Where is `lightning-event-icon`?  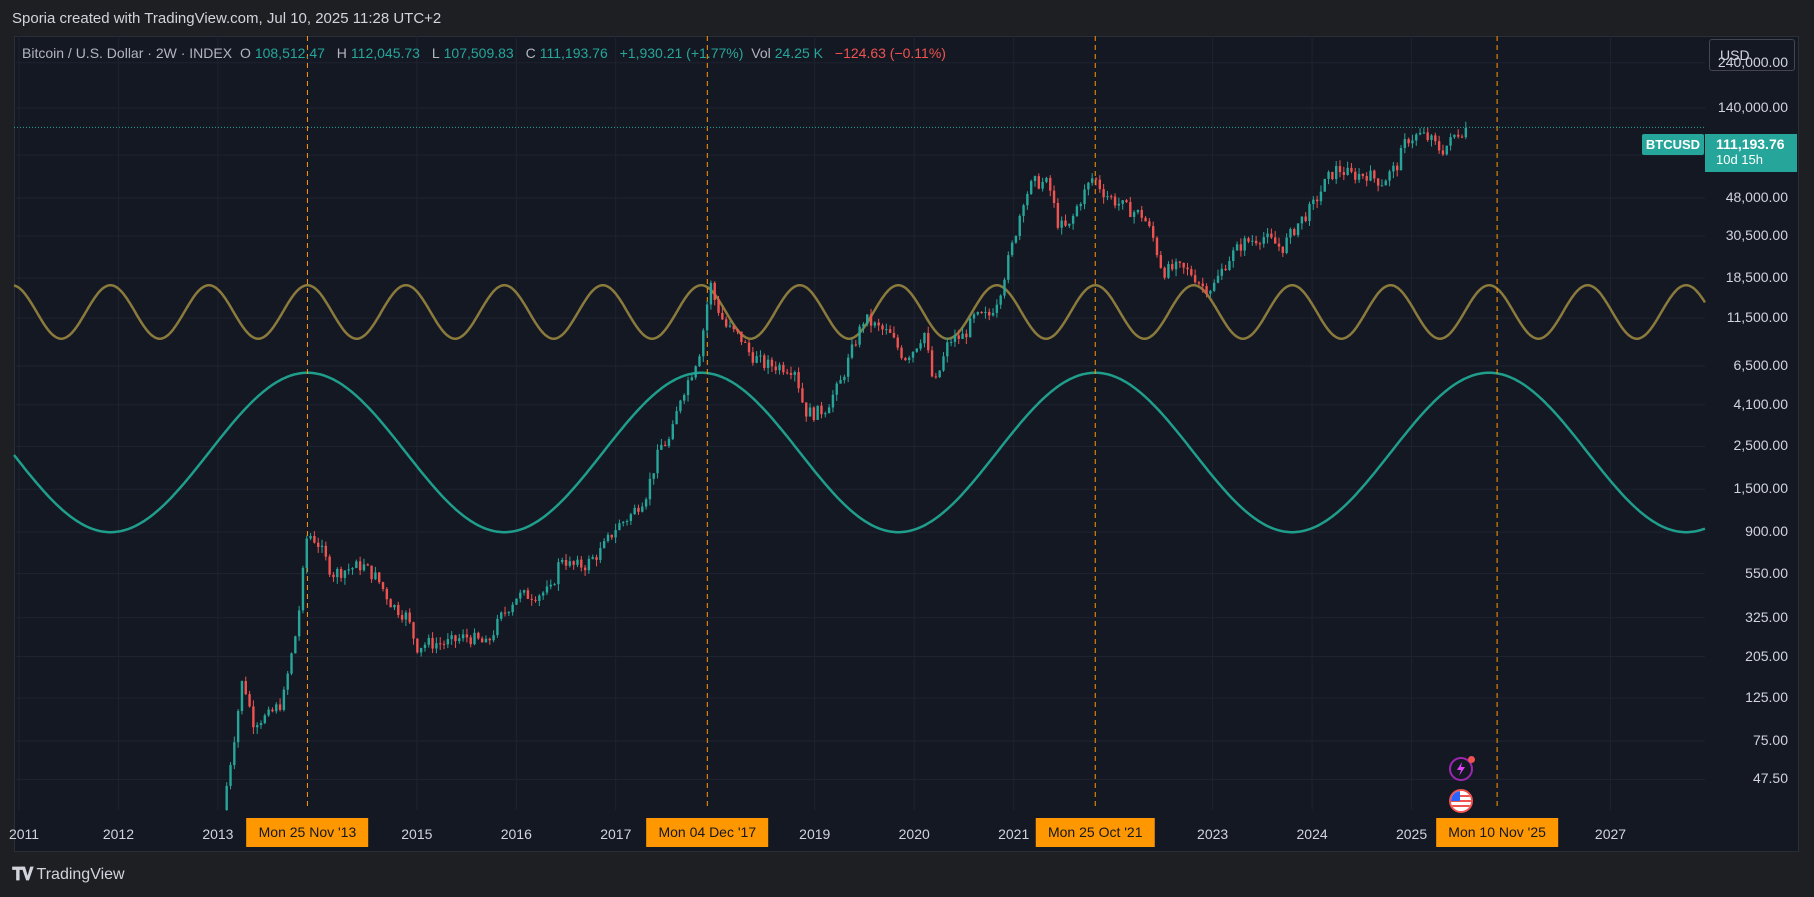 lightning-event-icon is located at coordinates (1462, 768).